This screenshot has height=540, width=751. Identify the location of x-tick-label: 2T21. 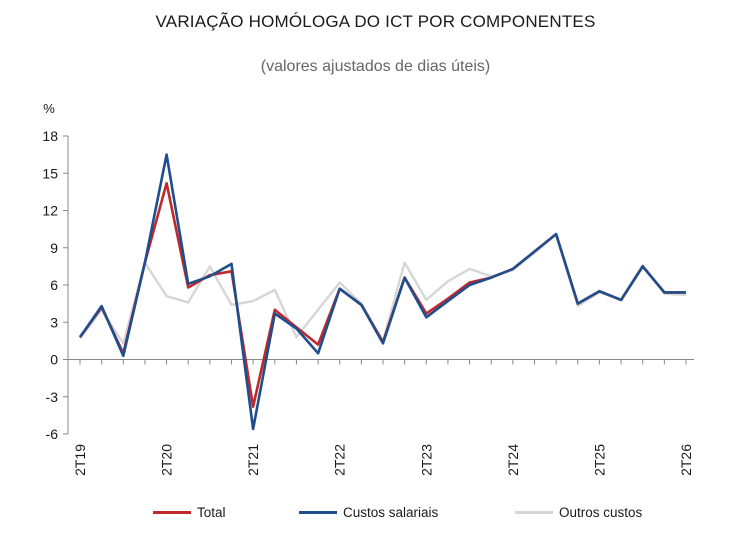
(253, 460).